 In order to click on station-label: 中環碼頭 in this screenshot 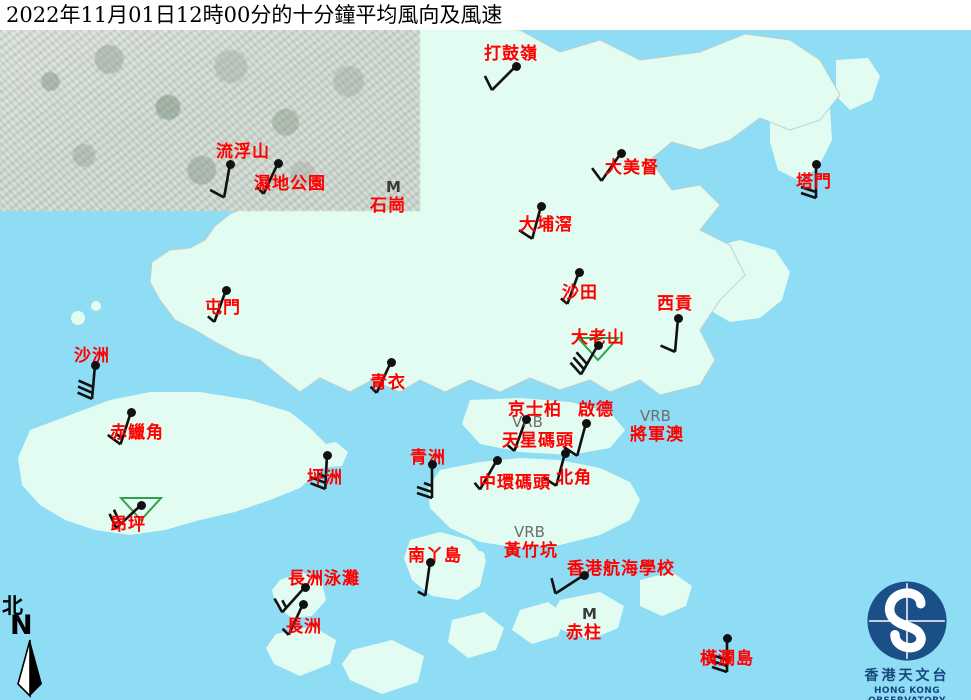, I will do `click(515, 483)`.